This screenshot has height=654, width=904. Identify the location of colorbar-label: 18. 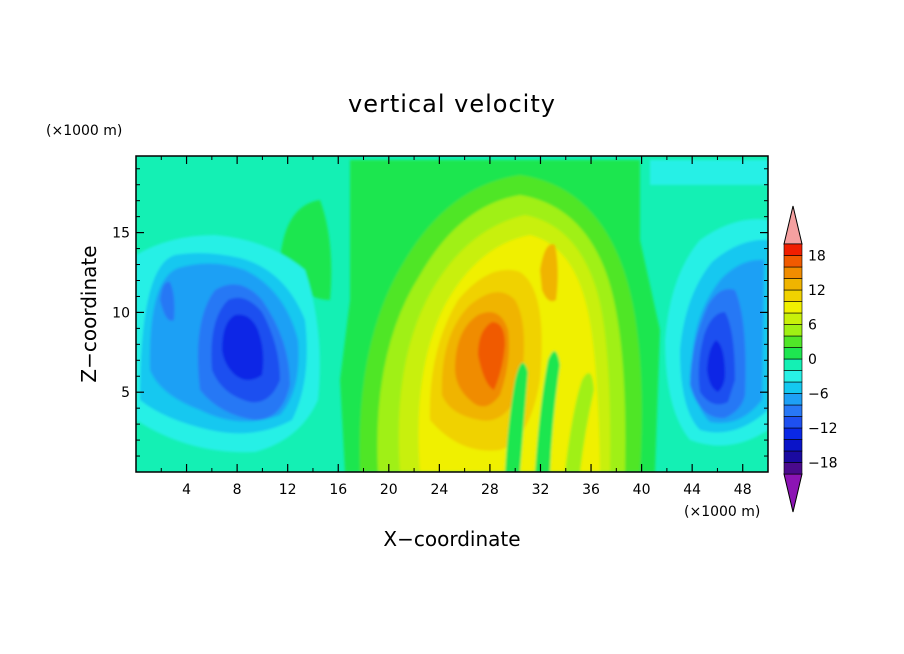
(817, 257).